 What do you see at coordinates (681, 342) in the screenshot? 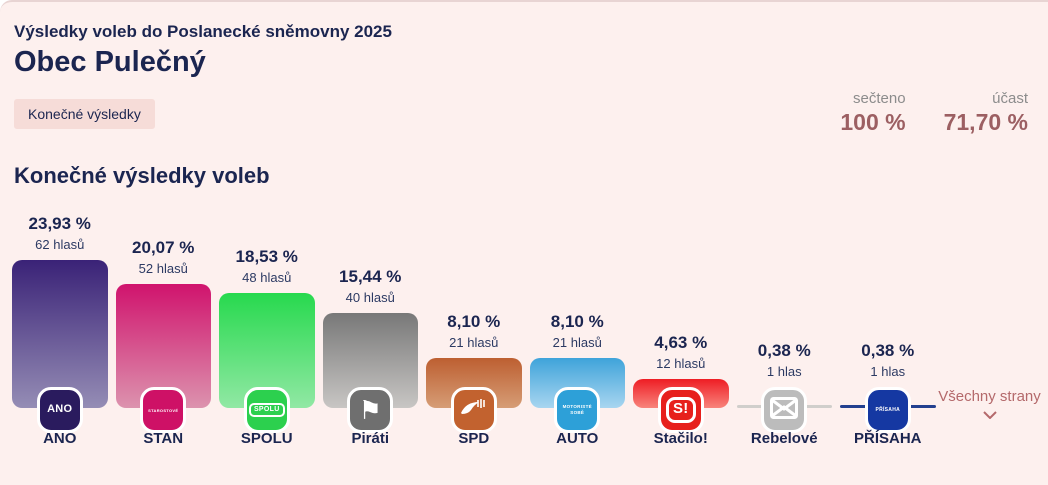
I see `party-percent: 4,63 %` at bounding box center [681, 342].